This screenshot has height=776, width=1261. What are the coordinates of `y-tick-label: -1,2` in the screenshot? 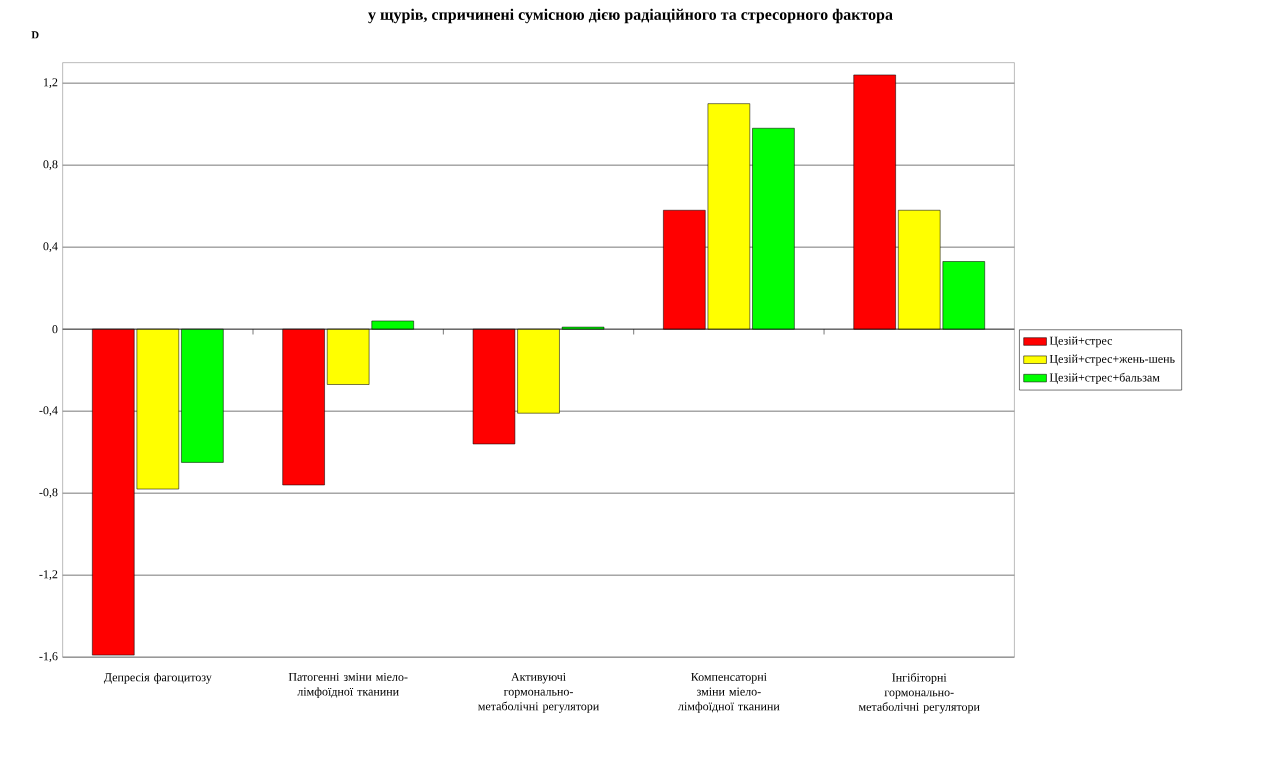 It's located at (48, 575).